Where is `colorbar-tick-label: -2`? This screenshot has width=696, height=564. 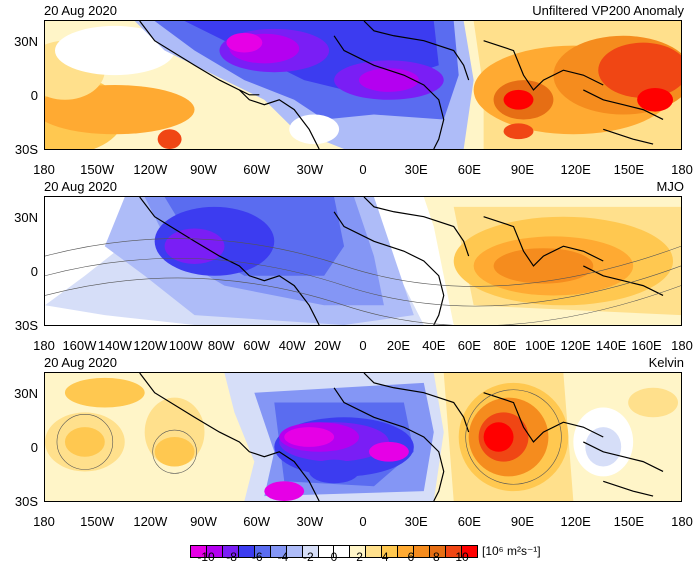 colorbar-tick-label: -2 is located at coordinates (308, 557).